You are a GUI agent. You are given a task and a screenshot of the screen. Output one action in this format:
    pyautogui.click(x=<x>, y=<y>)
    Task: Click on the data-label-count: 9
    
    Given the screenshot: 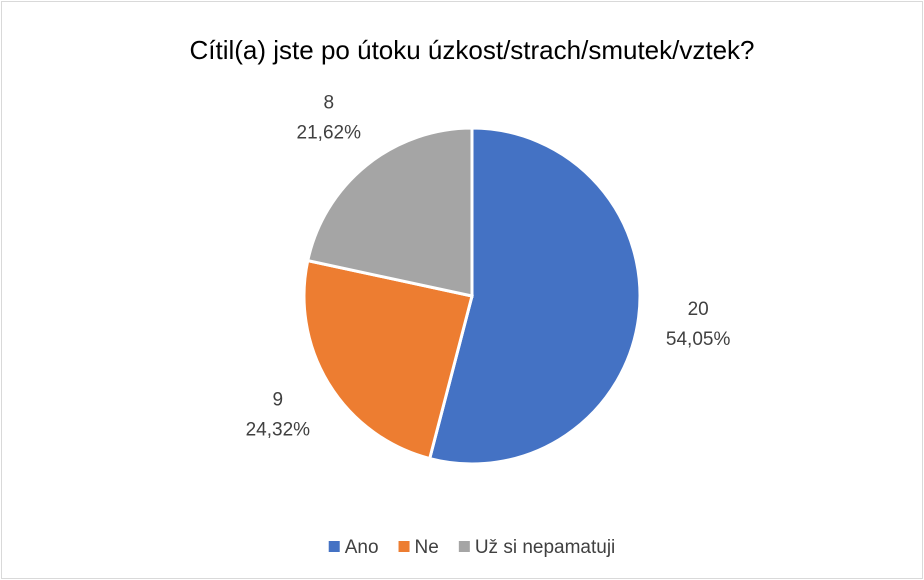 What is the action you would take?
    pyautogui.click(x=278, y=400)
    